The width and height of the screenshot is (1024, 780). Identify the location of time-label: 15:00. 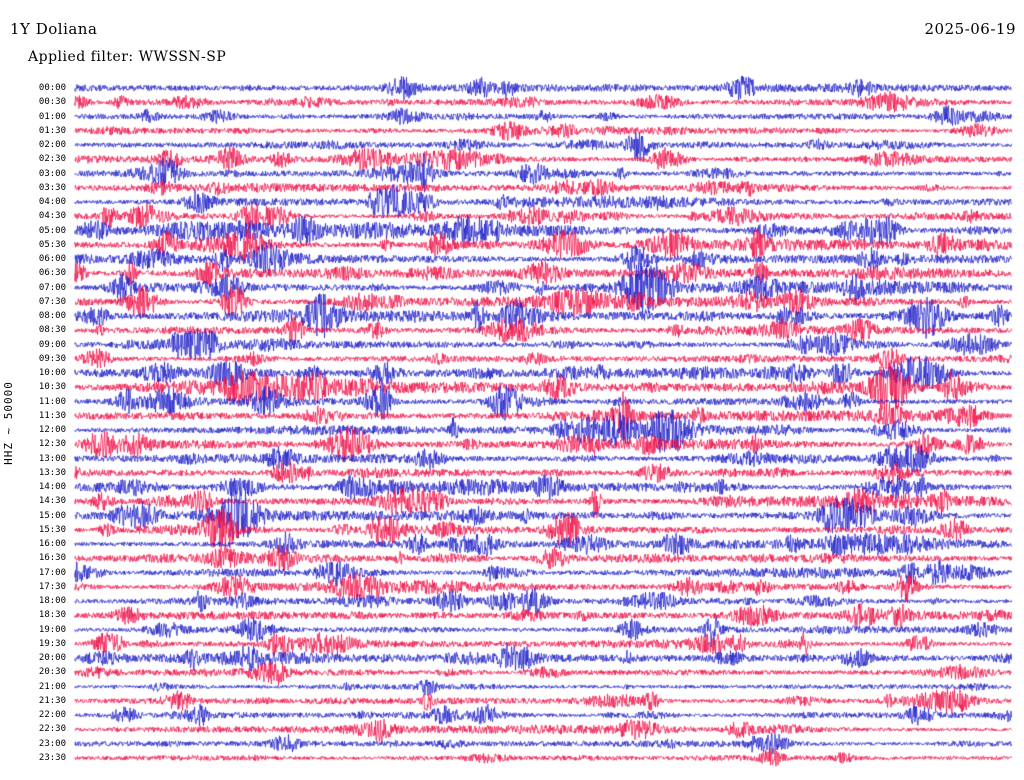
(52, 515).